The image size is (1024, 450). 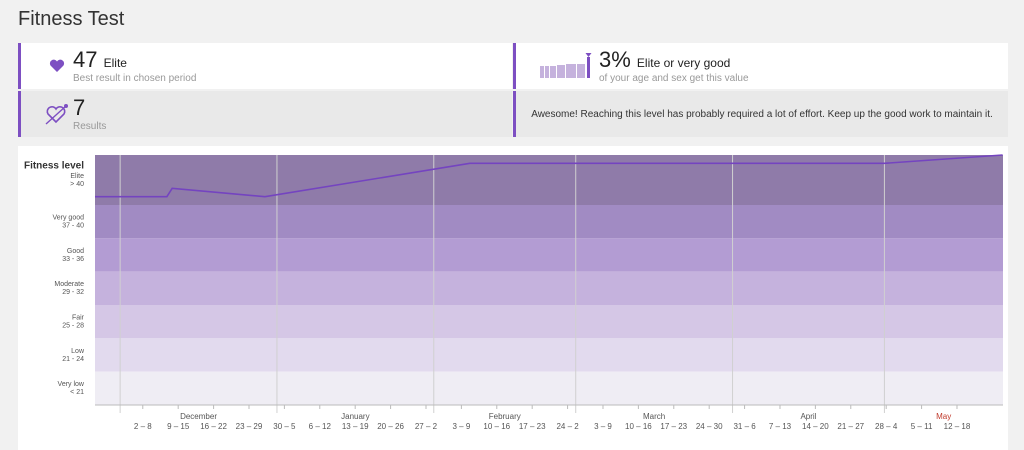 I want to click on level-range: 21 - 24, so click(x=73, y=359).